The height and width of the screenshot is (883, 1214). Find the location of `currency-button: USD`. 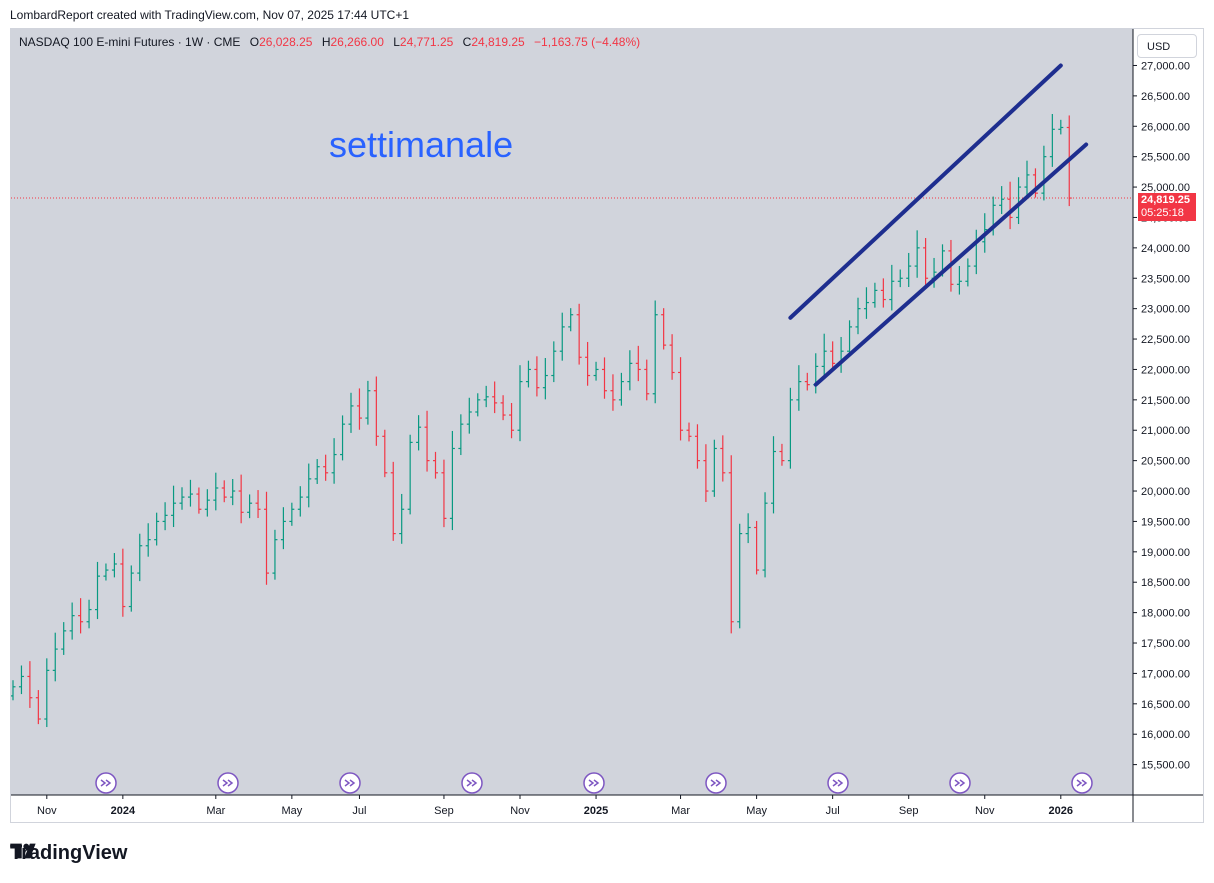

currency-button: USD is located at coordinates (1167, 46).